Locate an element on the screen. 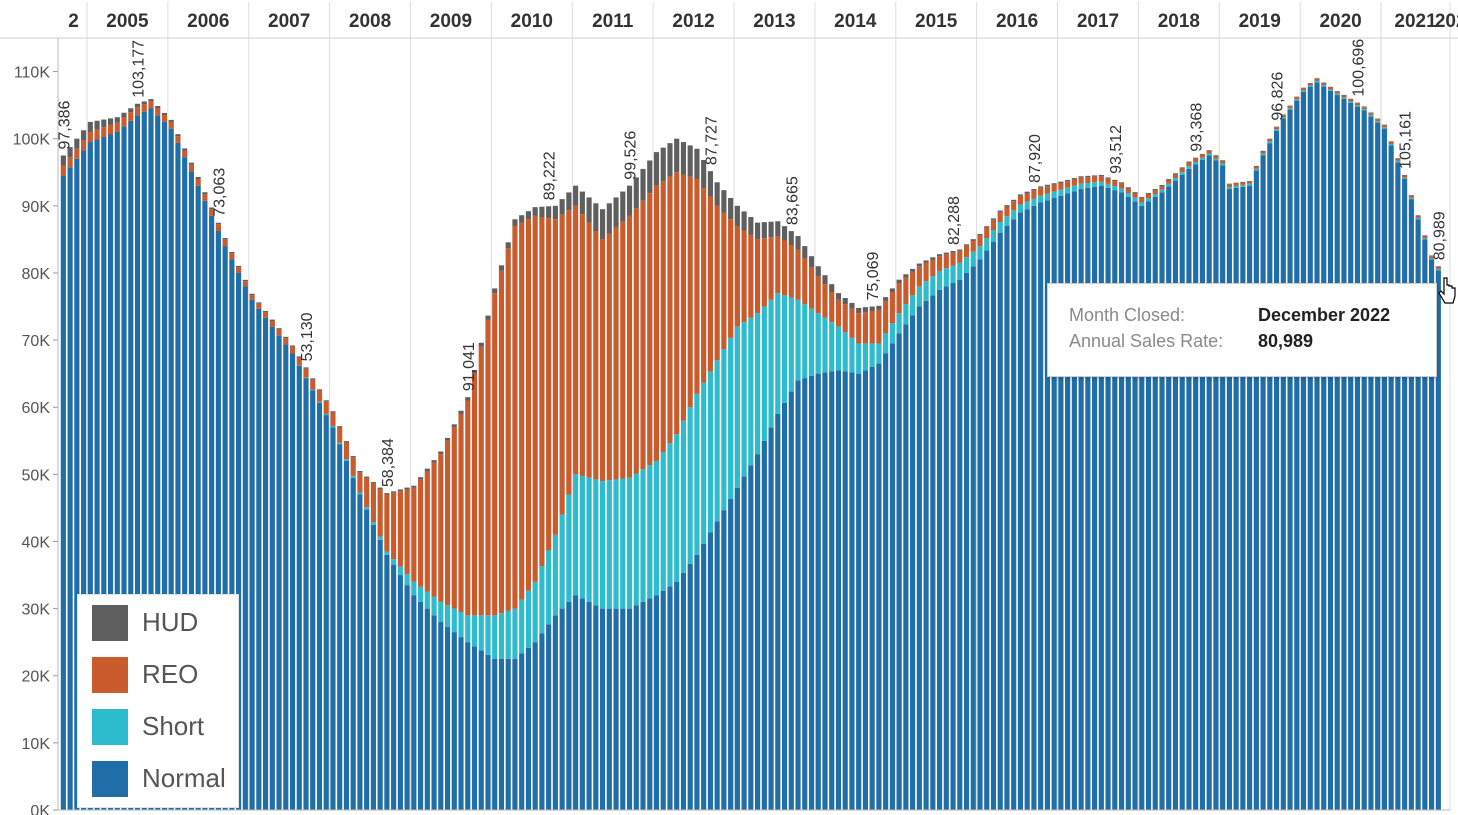 This screenshot has width=1458, height=815. y-tick-label: 70K is located at coordinates (36, 341).